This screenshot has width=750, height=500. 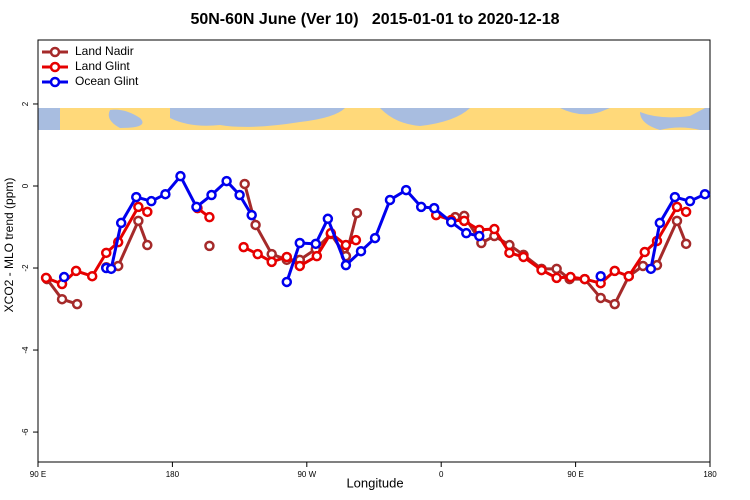 I want to click on x-tick-label: 90 W, so click(x=306, y=474).